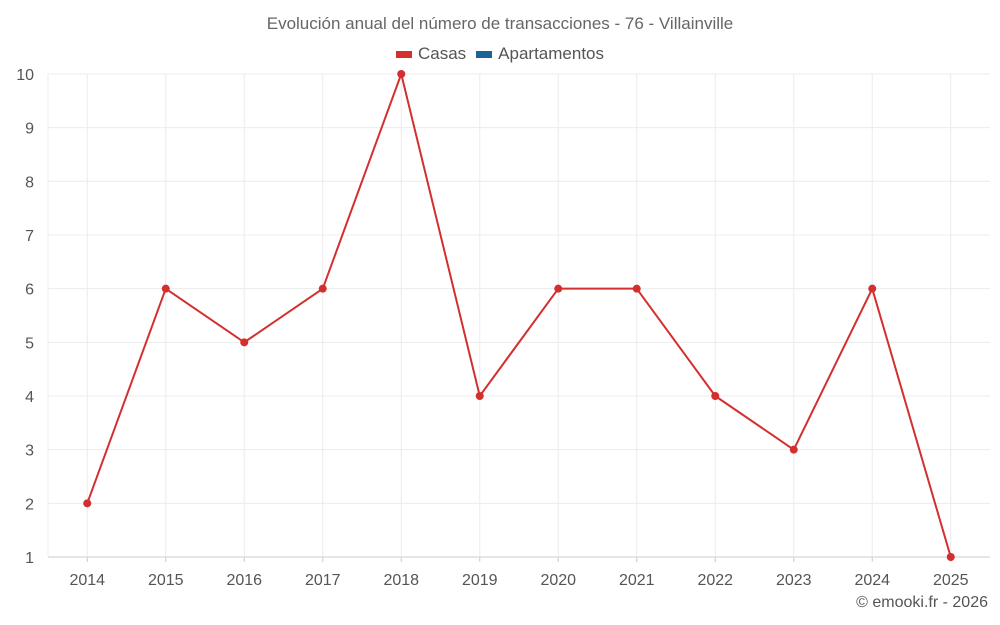 The height and width of the screenshot is (625, 1000). What do you see at coordinates (401, 580) in the screenshot?
I see `x-tick-label: 2018` at bounding box center [401, 580].